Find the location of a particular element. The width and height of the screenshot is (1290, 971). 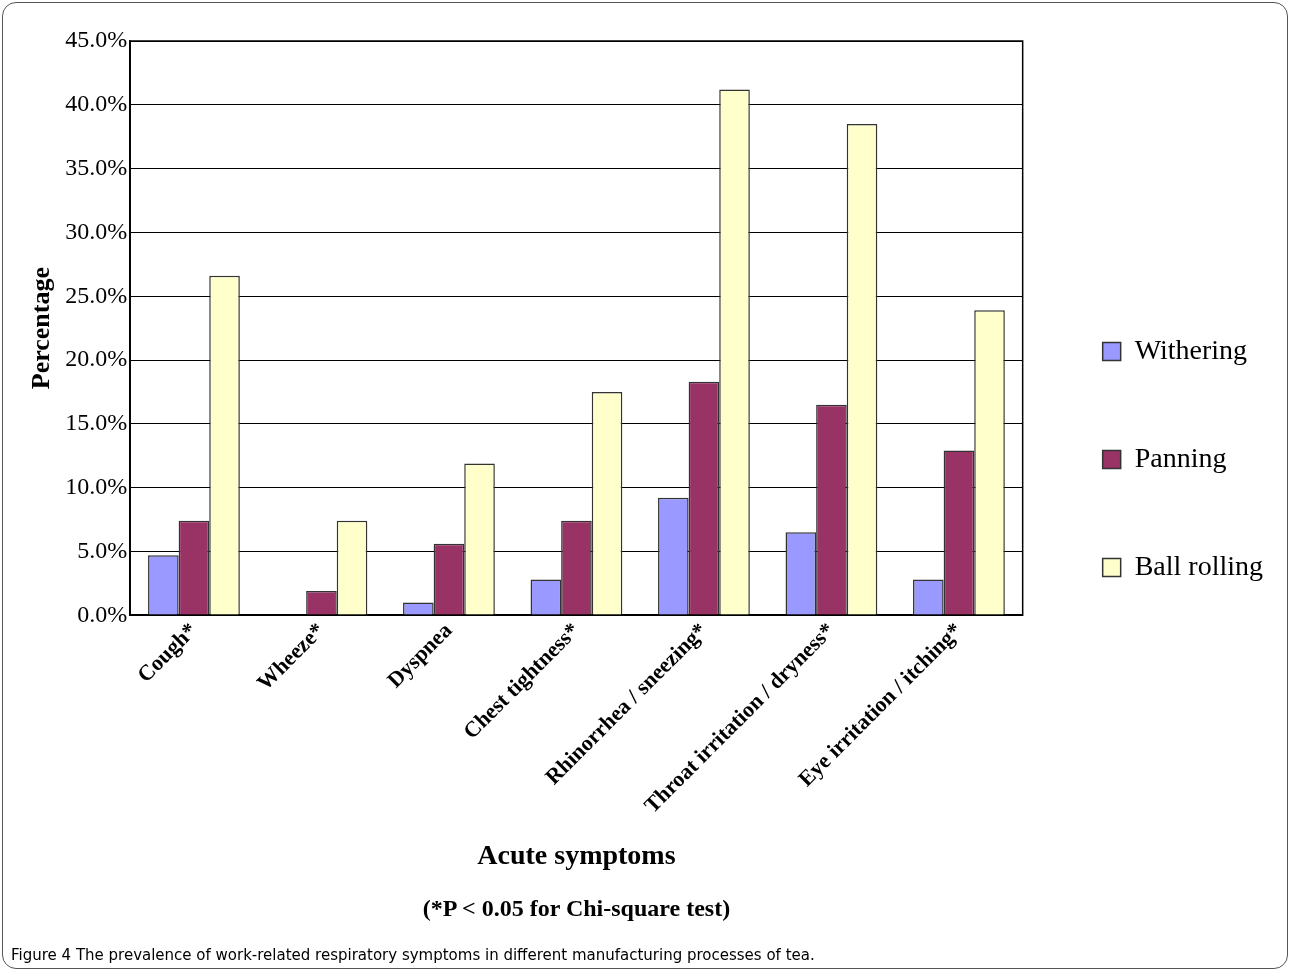

y-tick-label: 40.0% is located at coordinates (96, 103).